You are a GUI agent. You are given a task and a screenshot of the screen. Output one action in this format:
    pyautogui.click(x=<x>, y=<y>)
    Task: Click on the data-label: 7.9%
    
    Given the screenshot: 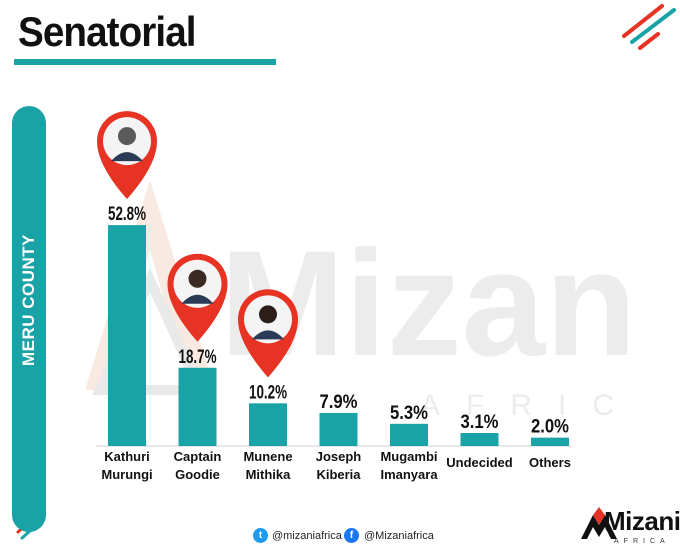 What is the action you would take?
    pyautogui.click(x=339, y=402)
    